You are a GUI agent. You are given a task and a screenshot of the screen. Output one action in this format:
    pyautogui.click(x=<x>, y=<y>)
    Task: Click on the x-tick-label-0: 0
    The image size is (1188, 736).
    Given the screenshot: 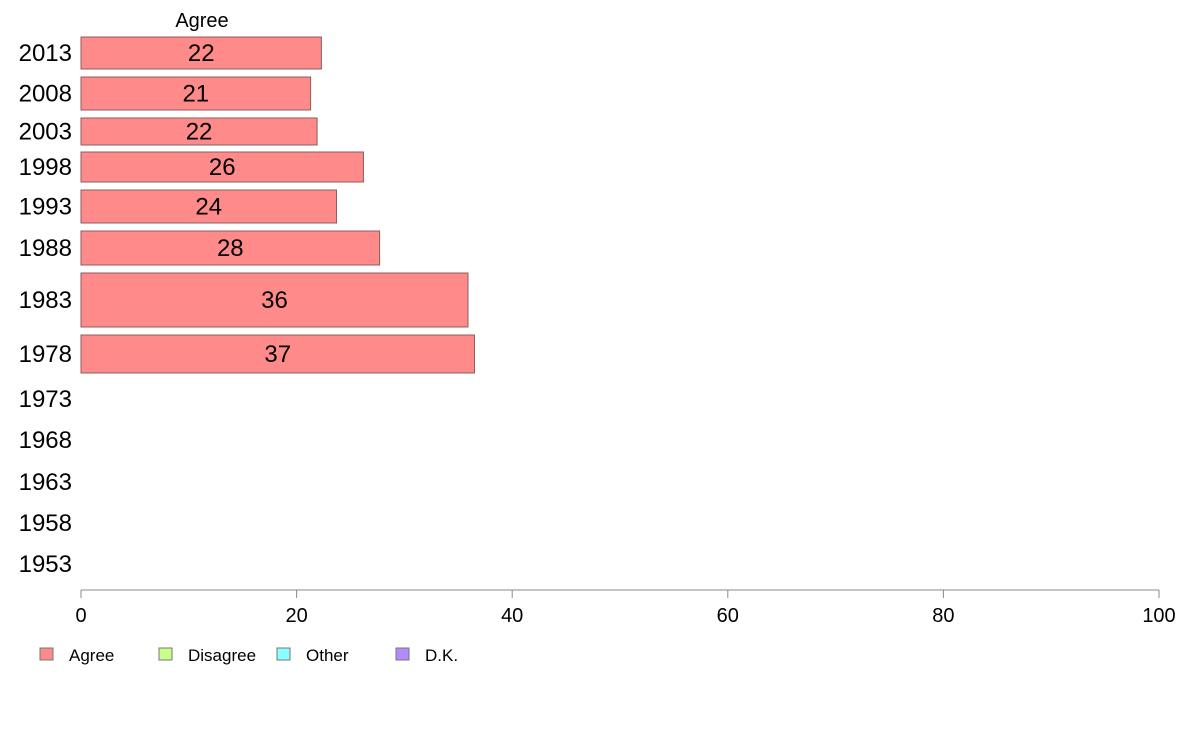 What is the action you would take?
    pyautogui.click(x=80, y=616)
    